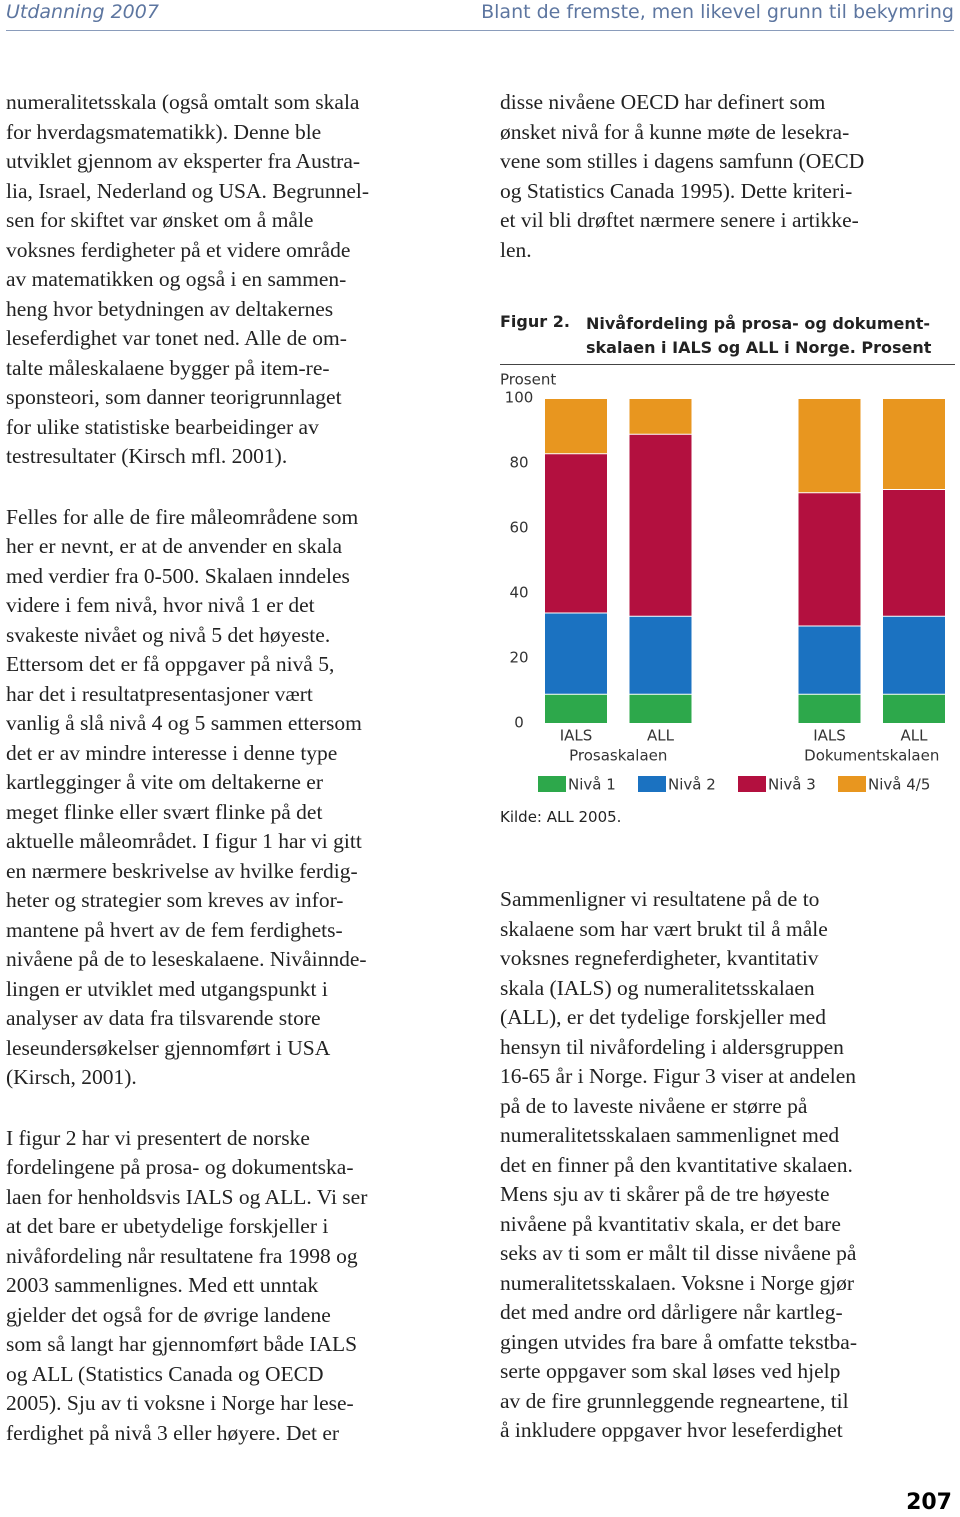  I want to click on header-left: Utdanning 2007, so click(82, 12).